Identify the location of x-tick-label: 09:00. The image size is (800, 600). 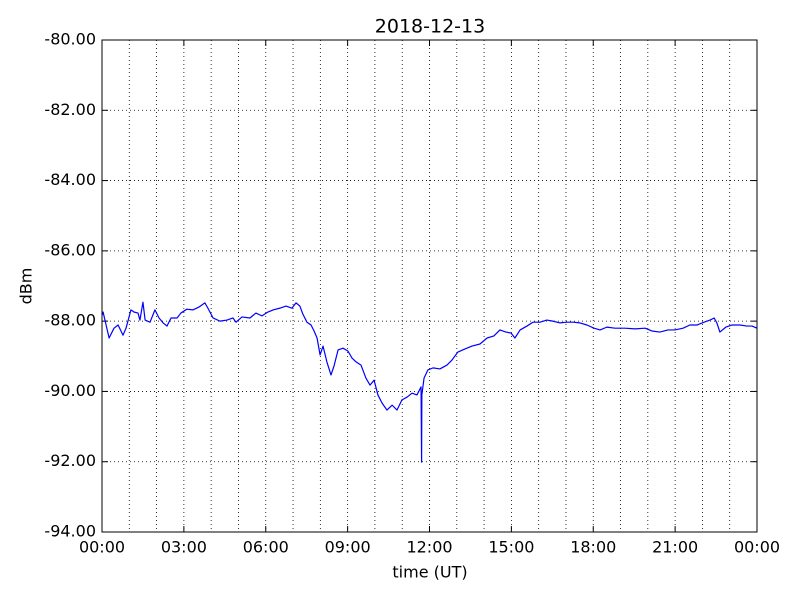
(348, 547).